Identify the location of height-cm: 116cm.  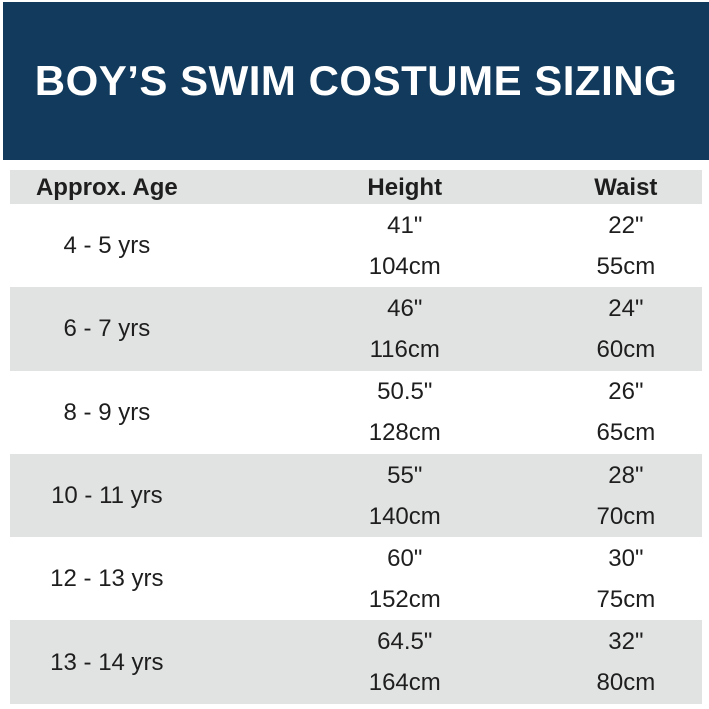
(404, 349).